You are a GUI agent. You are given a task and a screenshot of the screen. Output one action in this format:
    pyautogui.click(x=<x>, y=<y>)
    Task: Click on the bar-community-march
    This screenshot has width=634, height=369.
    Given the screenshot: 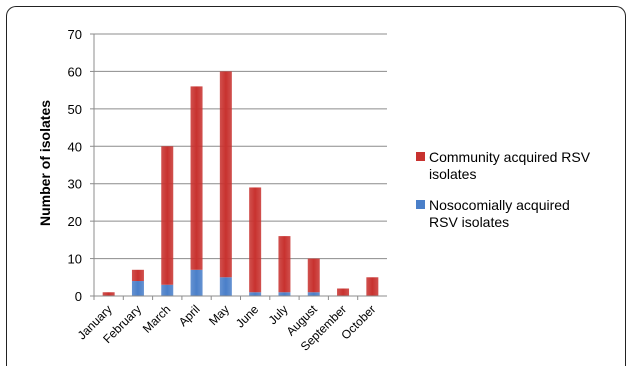 What is the action you would take?
    pyautogui.click(x=167, y=215)
    